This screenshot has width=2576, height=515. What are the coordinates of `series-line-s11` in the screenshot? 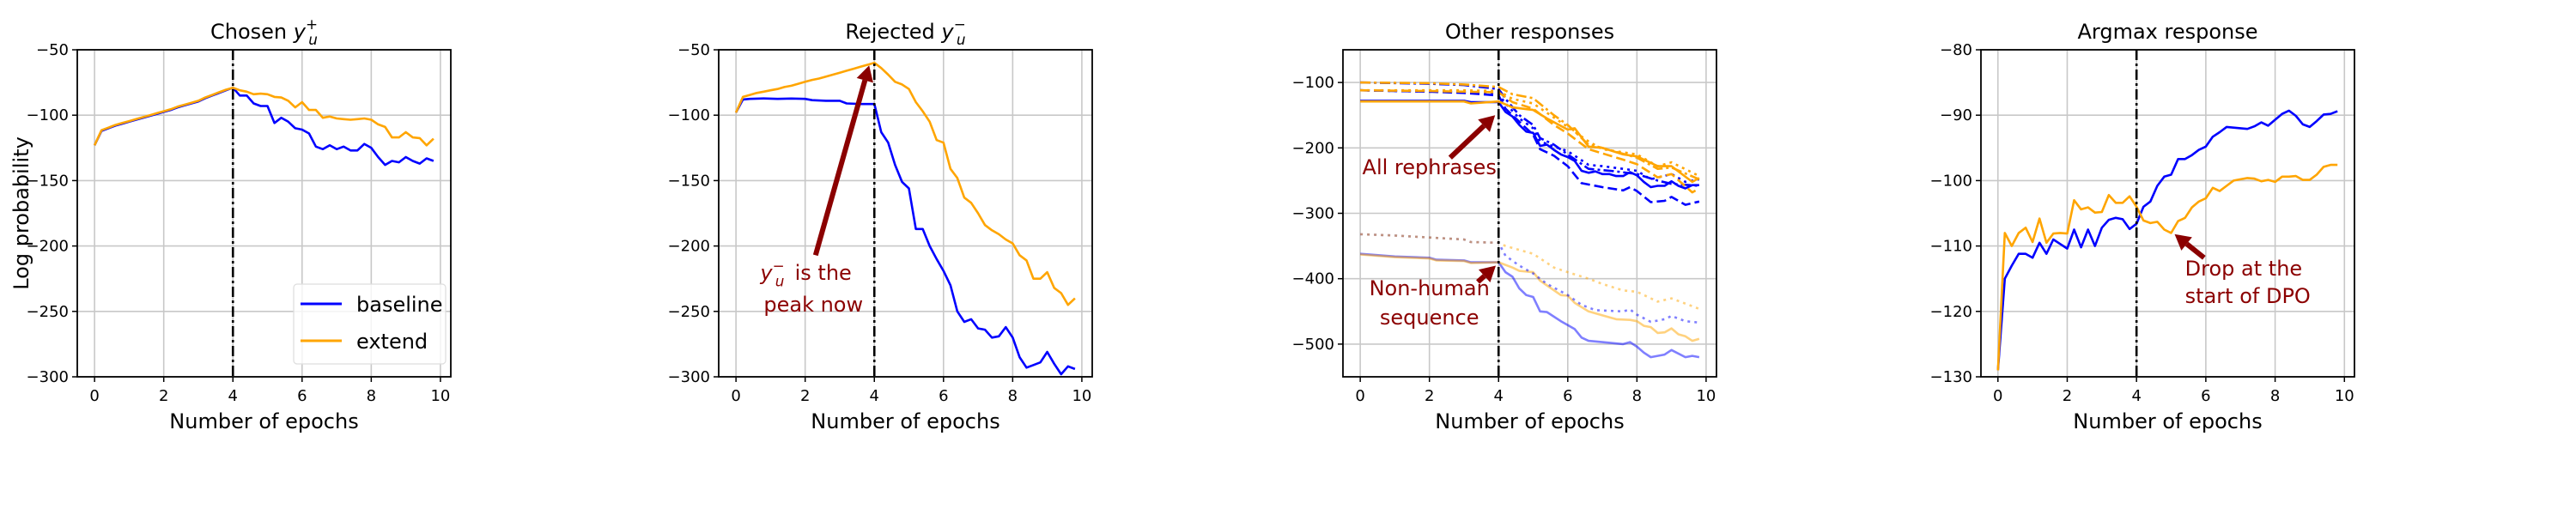 It's located at (1530, 272).